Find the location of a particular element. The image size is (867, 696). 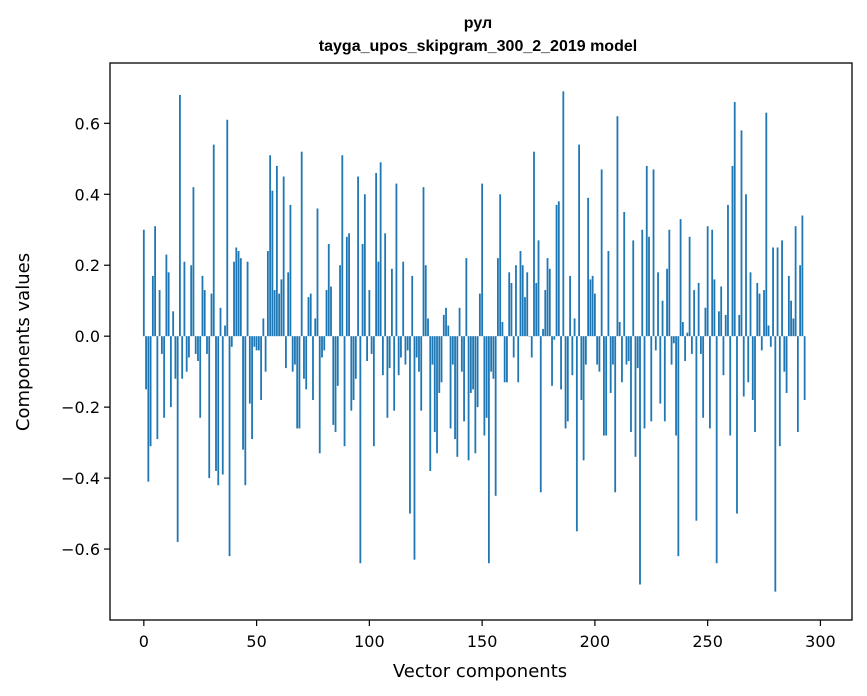

y-tick-label: −0.6 is located at coordinates (80, 549).